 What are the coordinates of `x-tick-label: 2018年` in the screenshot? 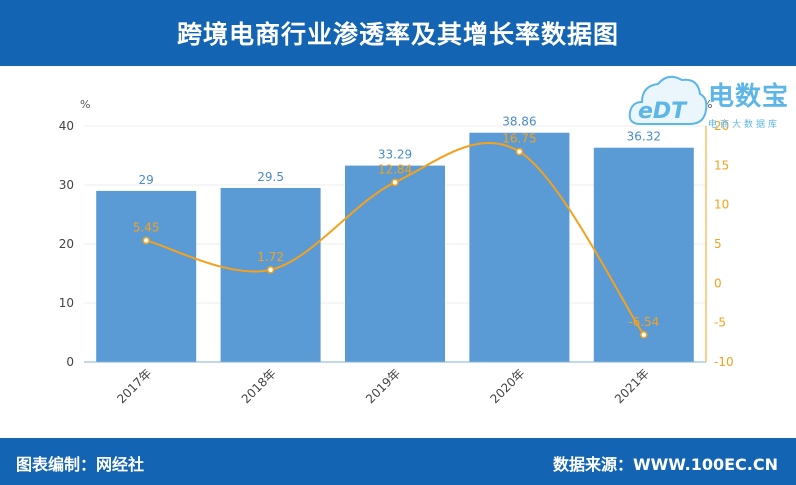 It's located at (259, 386).